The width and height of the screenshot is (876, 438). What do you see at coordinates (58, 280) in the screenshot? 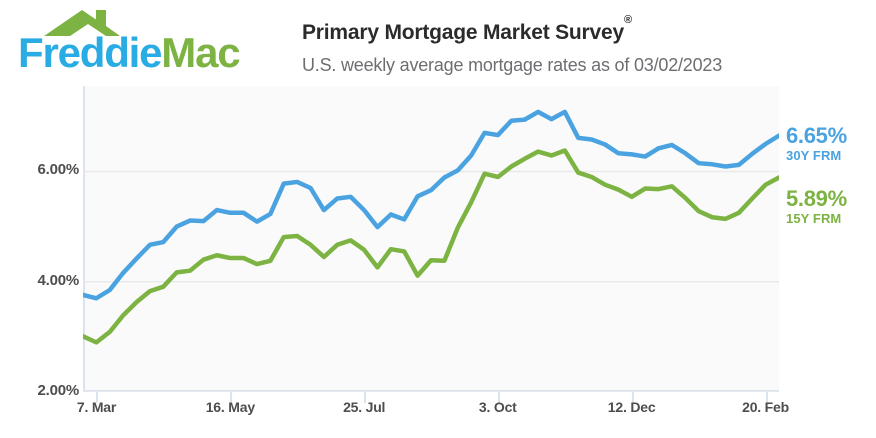
I see `y-axis-tick-label: 4.00%` at bounding box center [58, 280].